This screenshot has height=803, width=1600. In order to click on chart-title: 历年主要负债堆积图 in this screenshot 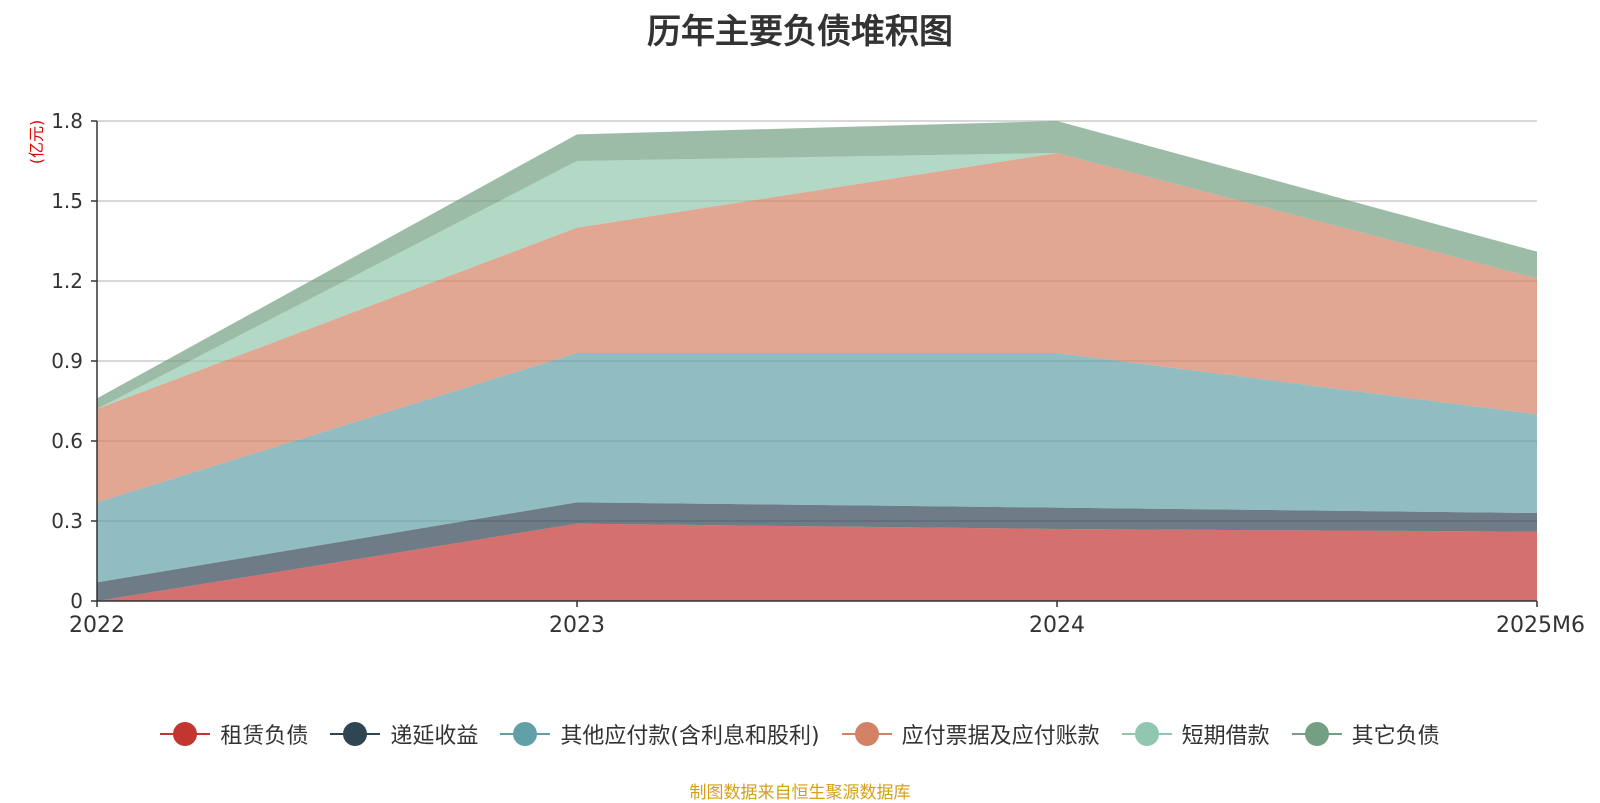, I will do `click(800, 32)`.